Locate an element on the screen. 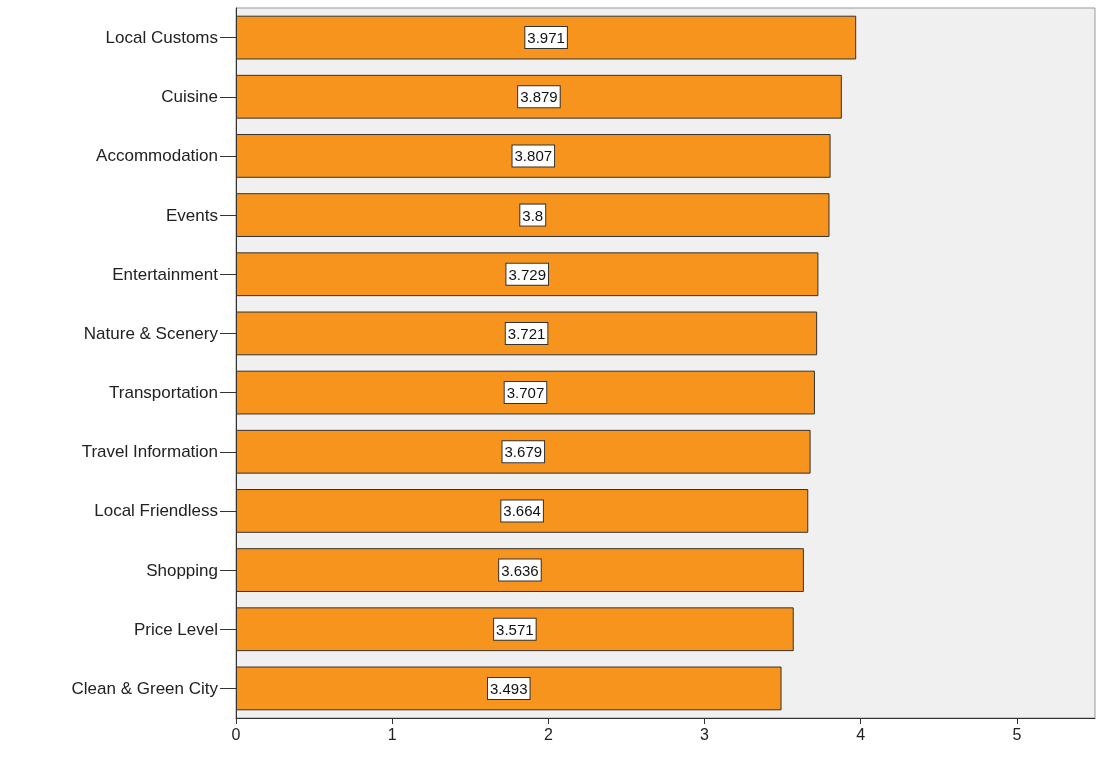 The height and width of the screenshot is (784, 1096). data-label: 3.571 is located at coordinates (515, 629).